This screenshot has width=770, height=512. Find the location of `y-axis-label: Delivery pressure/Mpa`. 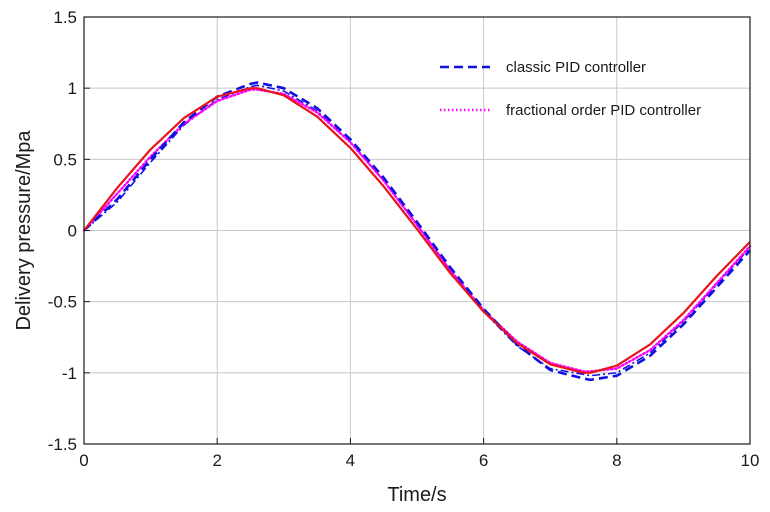

y-axis-label: Delivery pressure/Mpa is located at coordinates (24, 230).